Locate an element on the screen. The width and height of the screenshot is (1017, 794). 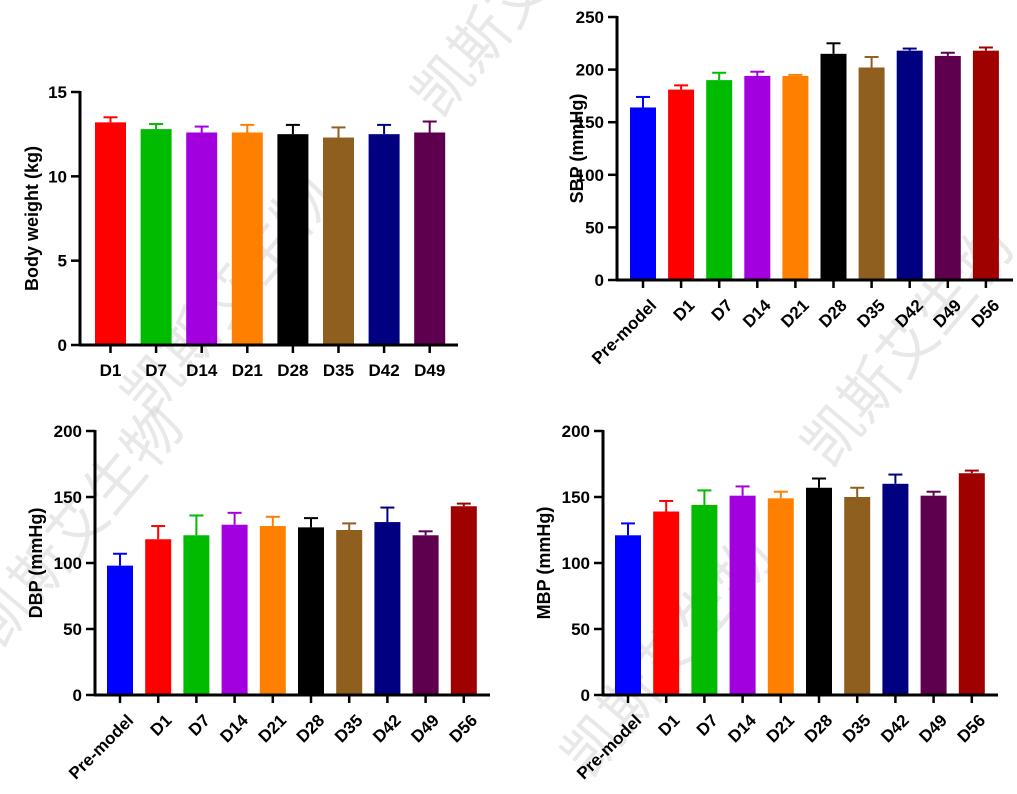
y-axis-title: MBP (mmHg) is located at coordinates (544, 563).